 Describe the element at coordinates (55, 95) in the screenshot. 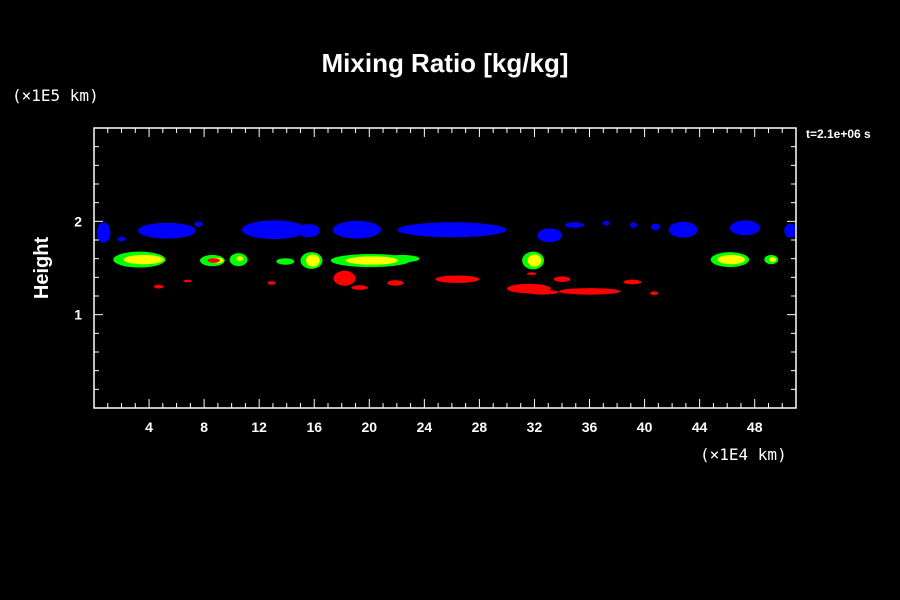

I see `y-axis-unit: (×1E5 km)` at that location.